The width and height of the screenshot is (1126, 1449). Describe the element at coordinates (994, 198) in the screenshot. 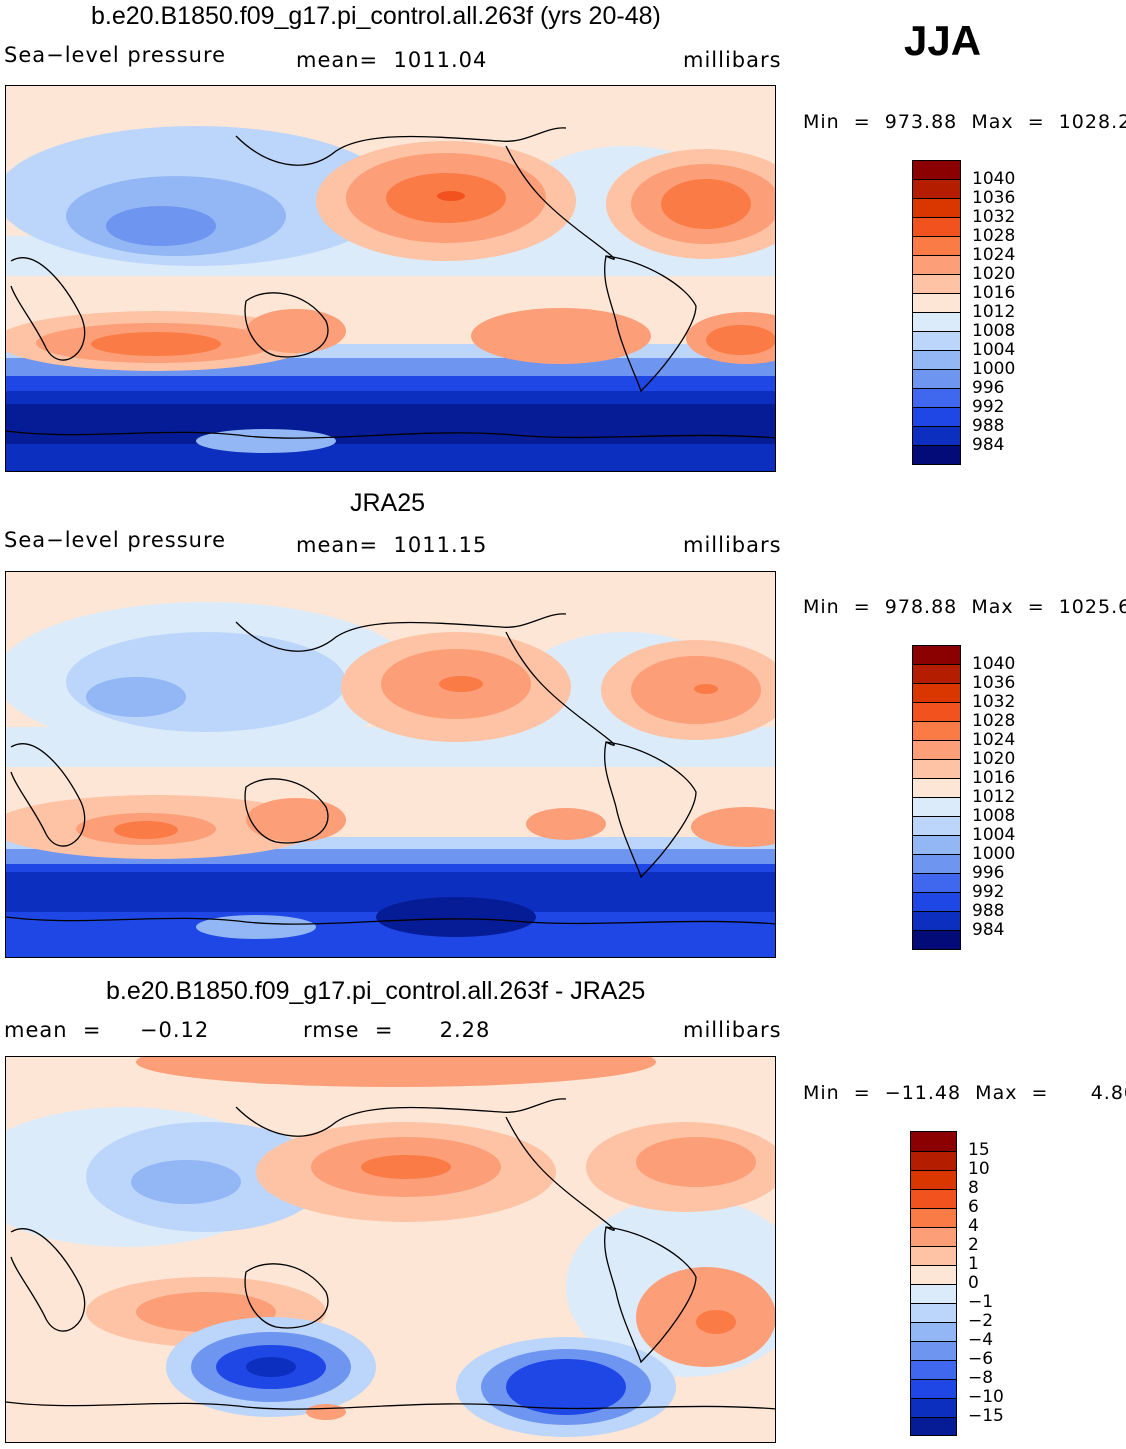

I see `colorbar-tick: 1036` at that location.